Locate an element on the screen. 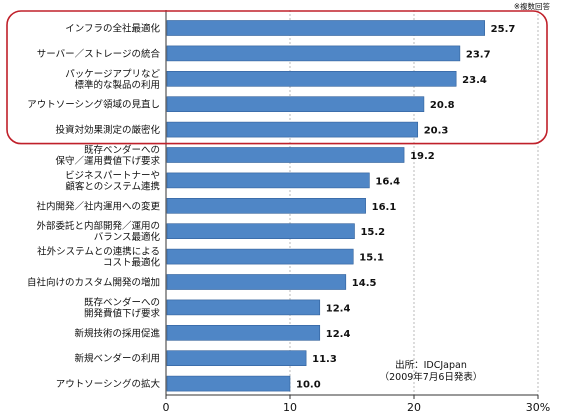 This screenshot has height=420, width=566. x-tick-label: 0 is located at coordinates (166, 407).